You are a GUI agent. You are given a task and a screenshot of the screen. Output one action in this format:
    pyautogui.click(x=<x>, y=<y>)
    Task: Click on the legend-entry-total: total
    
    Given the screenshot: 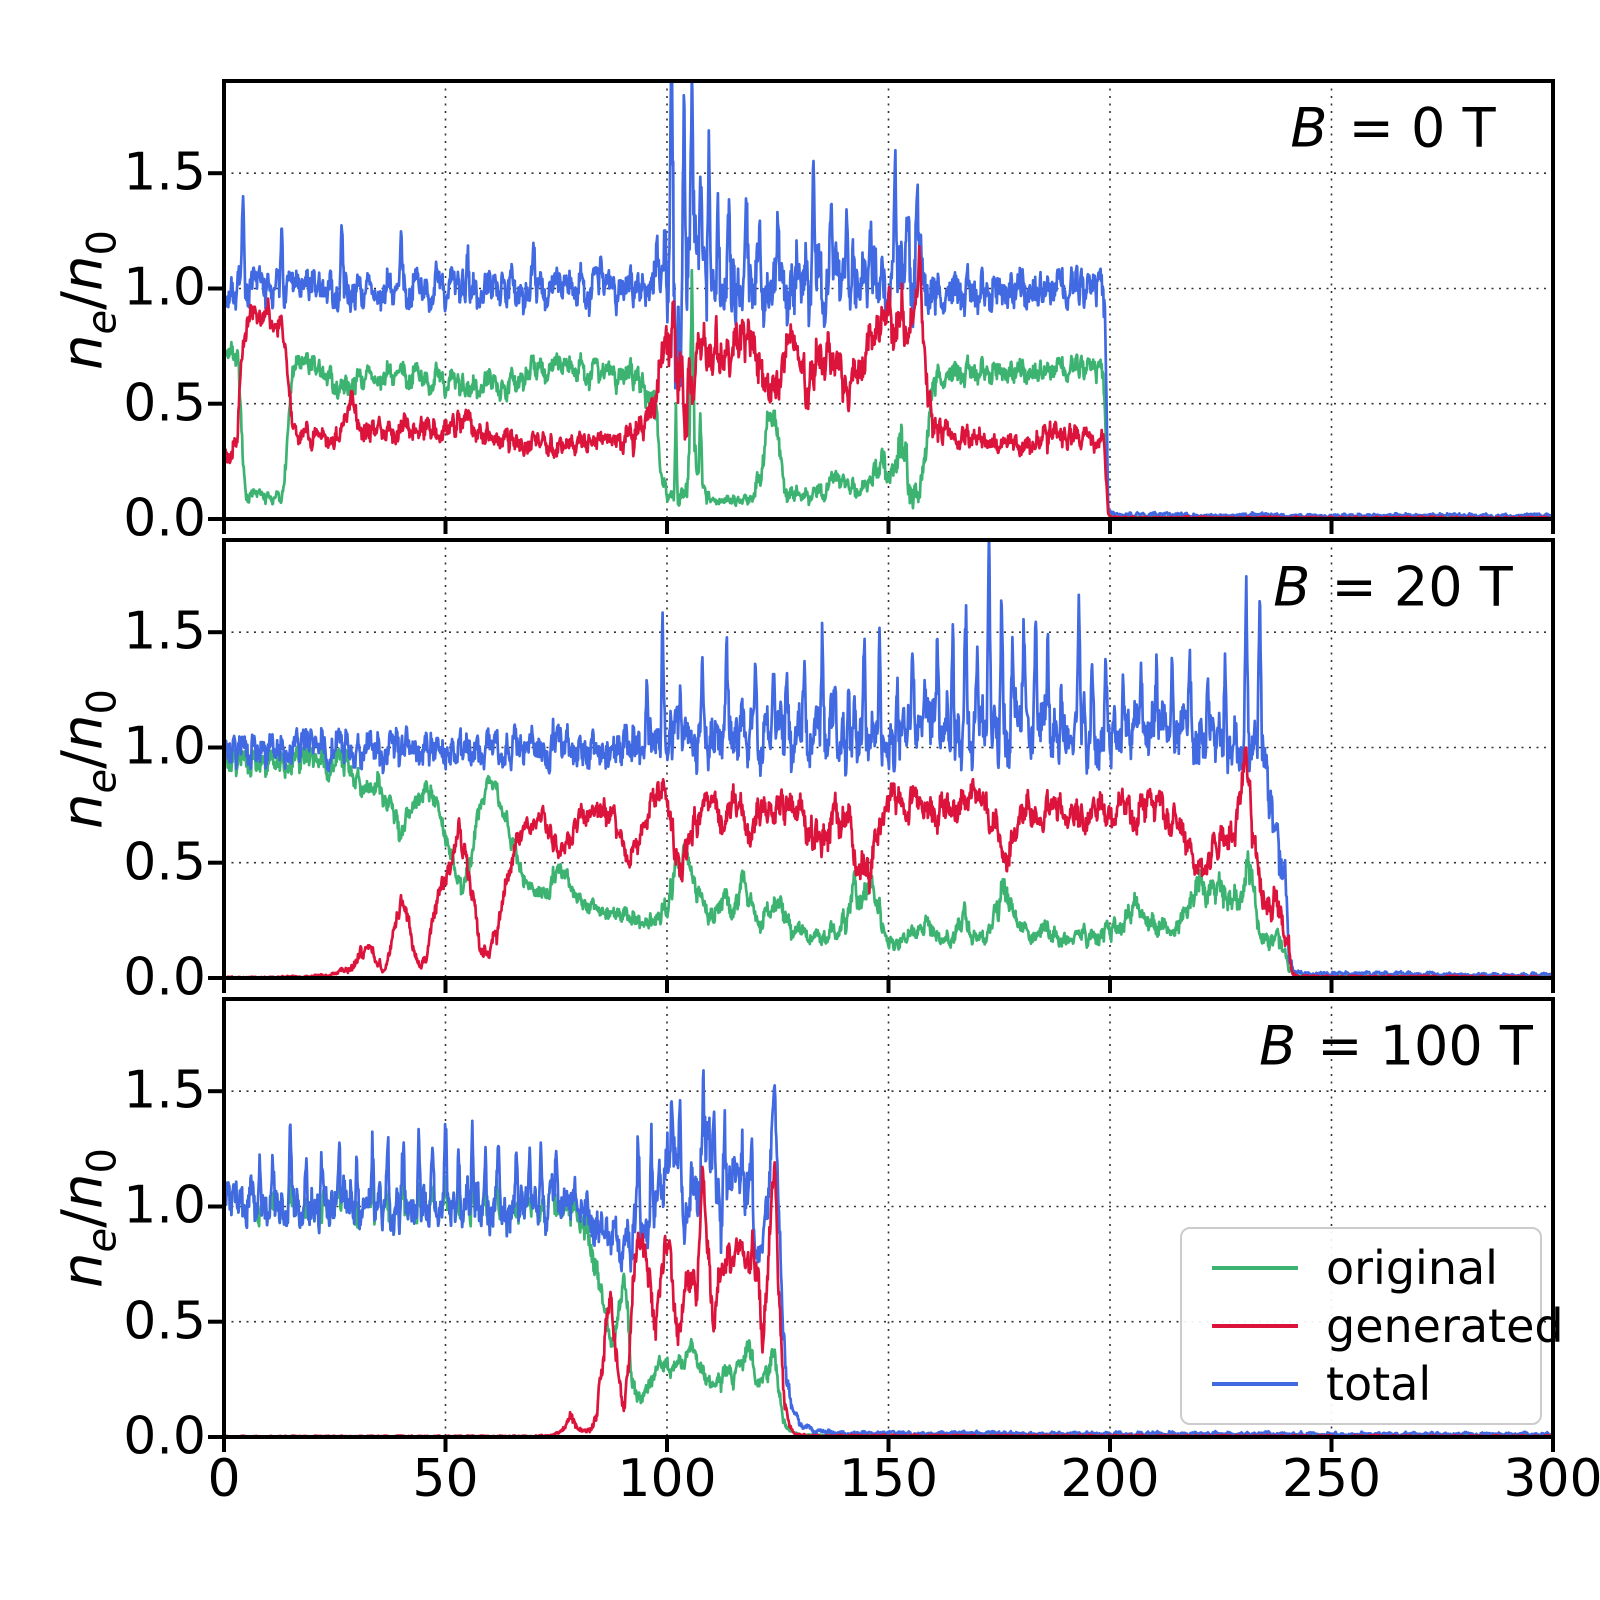 What is the action you would take?
    pyautogui.click(x=1361, y=1384)
    